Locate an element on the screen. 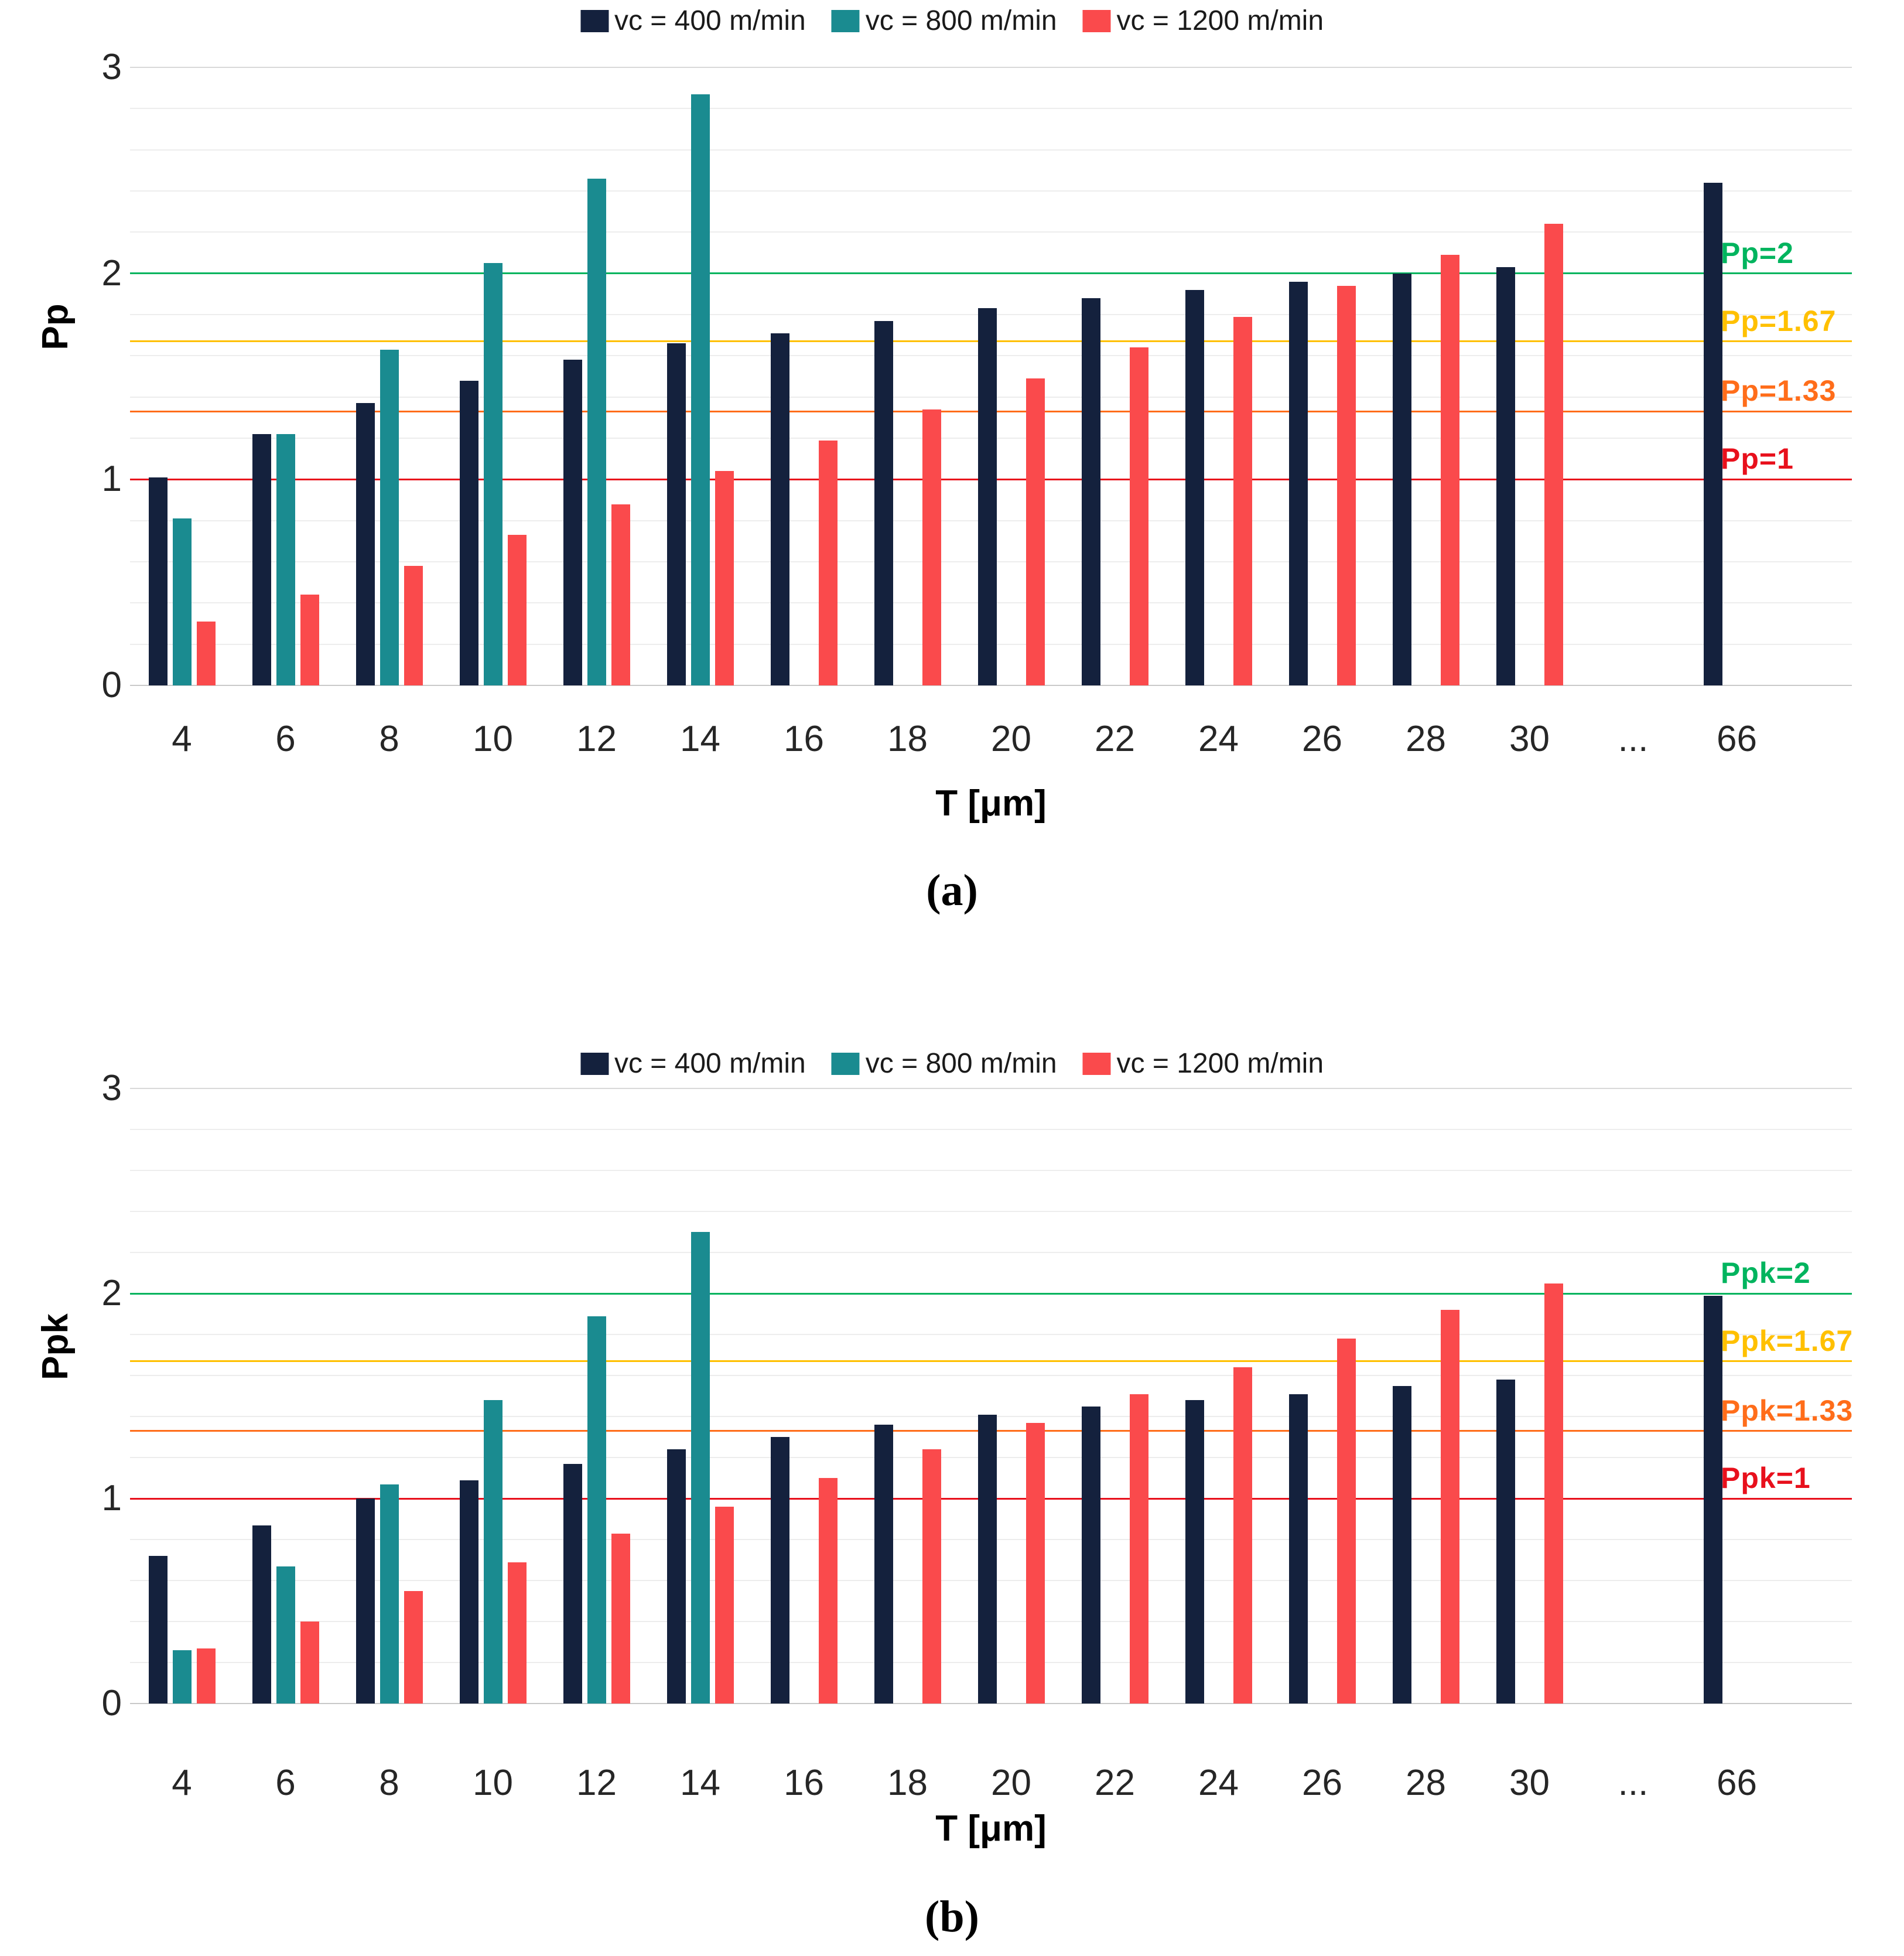 Image resolution: width=1904 pixels, height=1956 pixels. y-axis-title: Pp is located at coordinates (55, 327).